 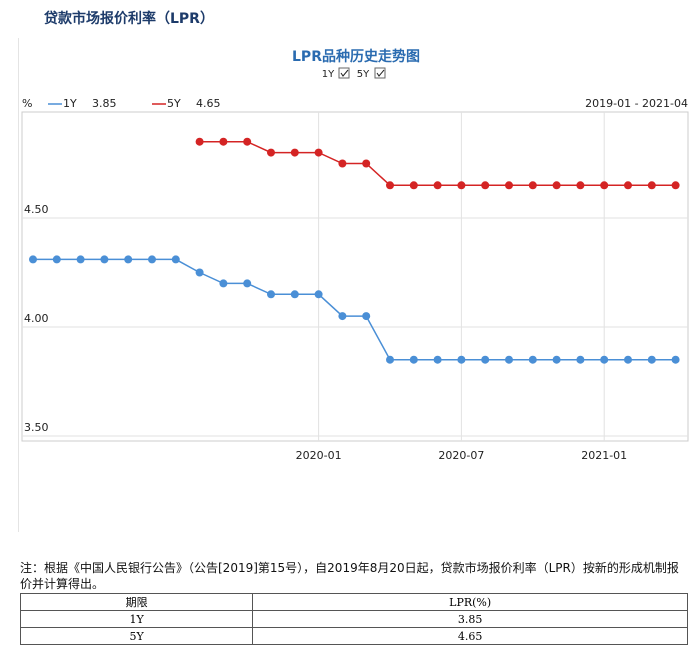 I want to click on table-cell: 5Y, so click(x=136, y=636).